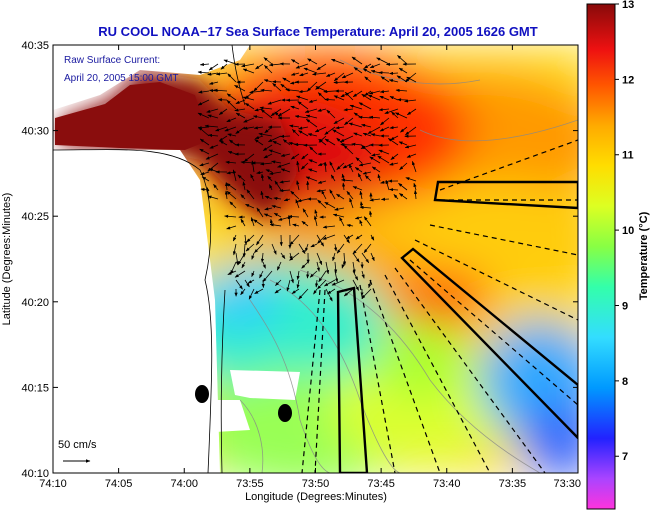 This screenshot has height=515, width=651. I want to click on colorbar, so click(601, 256).